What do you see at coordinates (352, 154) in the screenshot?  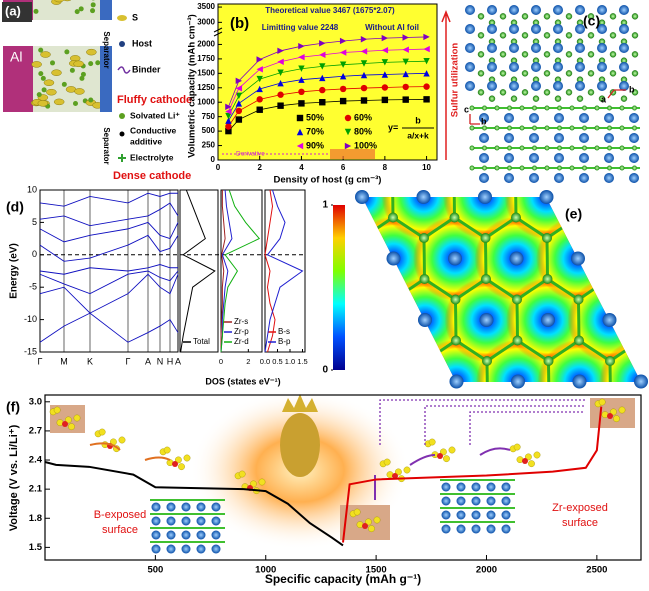 I see `highlight` at bounding box center [352, 154].